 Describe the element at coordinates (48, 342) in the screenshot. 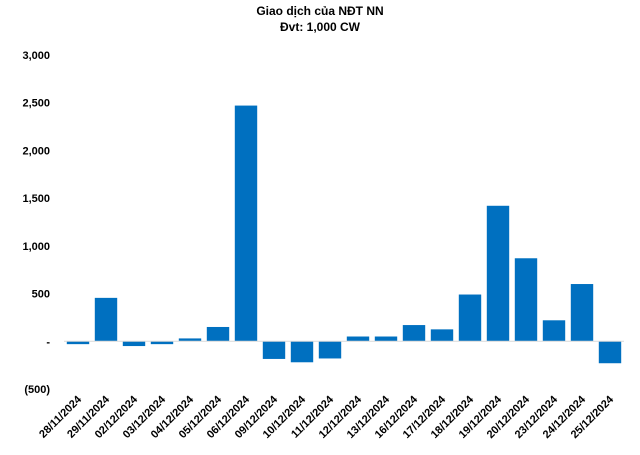

I see `y-tick-label: -` at that location.